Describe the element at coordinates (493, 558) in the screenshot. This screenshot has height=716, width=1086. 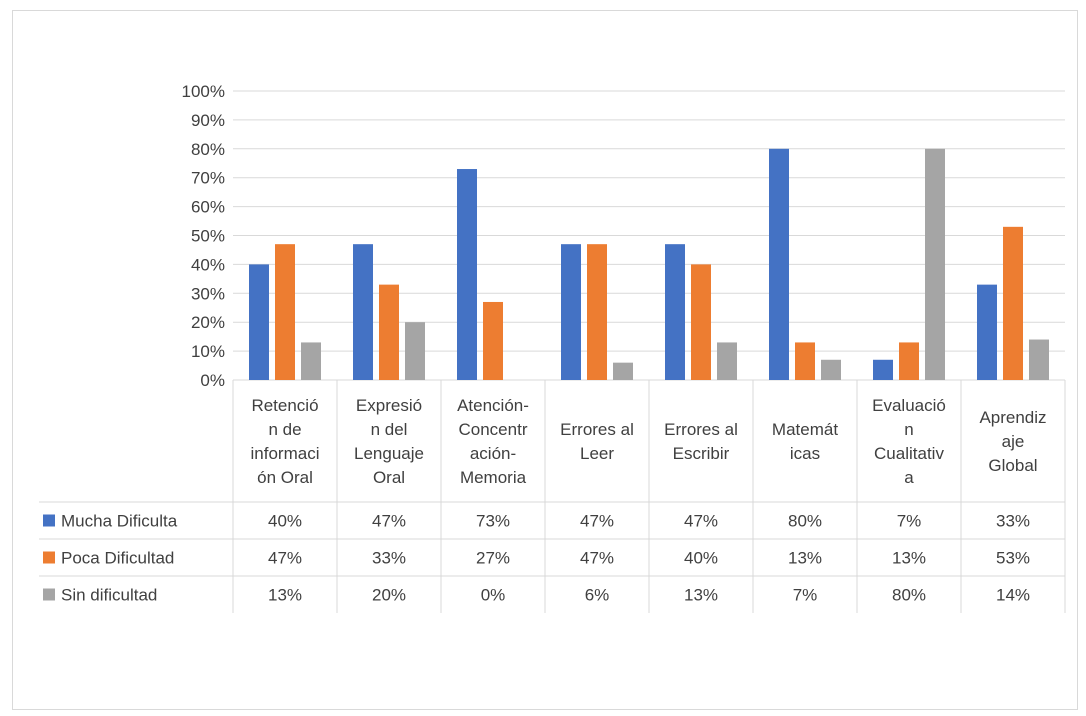
I see `data-label: 27%` at that location.